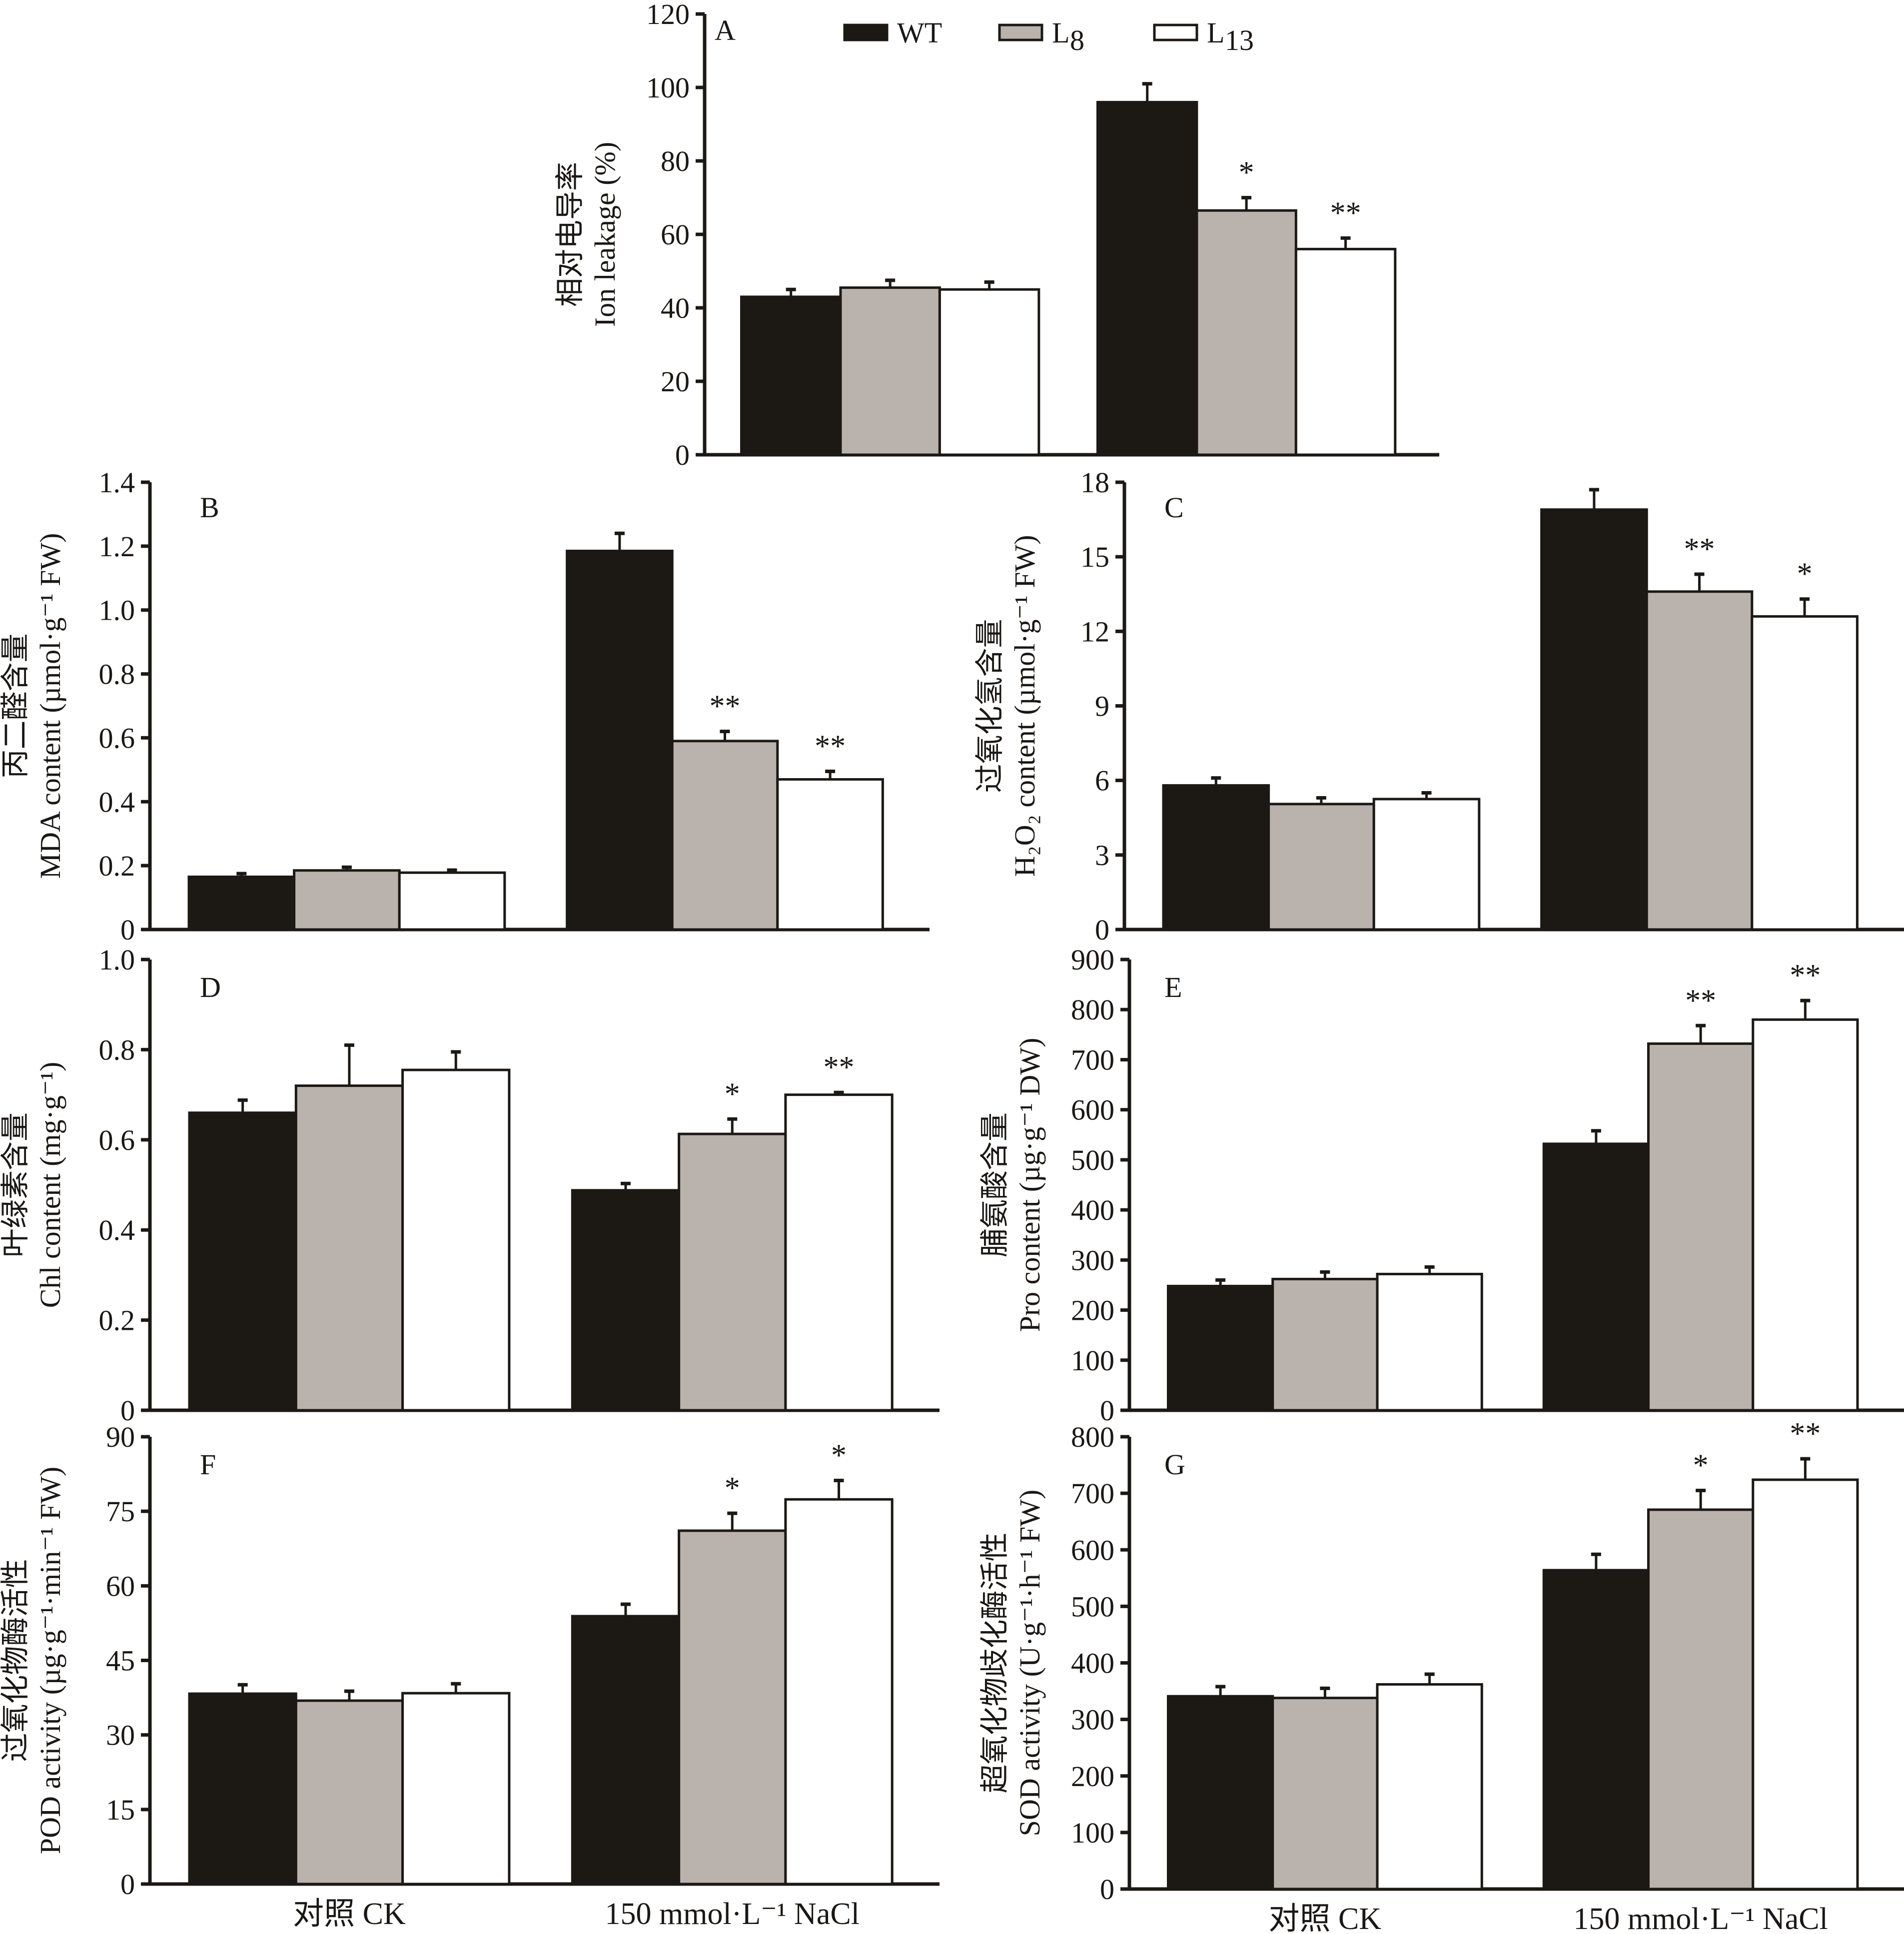  I want to click on y-axis-label-en: Ion leakage (%), so click(605, 235).